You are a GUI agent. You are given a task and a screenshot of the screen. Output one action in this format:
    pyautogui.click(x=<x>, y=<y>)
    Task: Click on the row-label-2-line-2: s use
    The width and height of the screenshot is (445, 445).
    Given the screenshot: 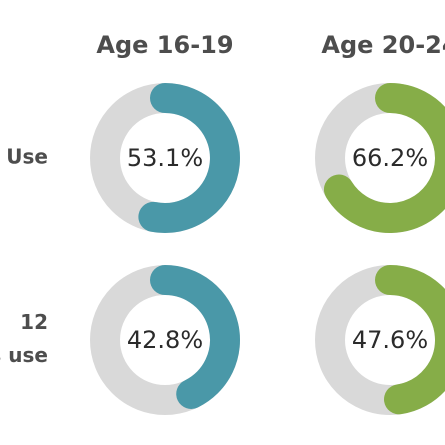 What is the action you would take?
    pyautogui.click(x=24, y=355)
    